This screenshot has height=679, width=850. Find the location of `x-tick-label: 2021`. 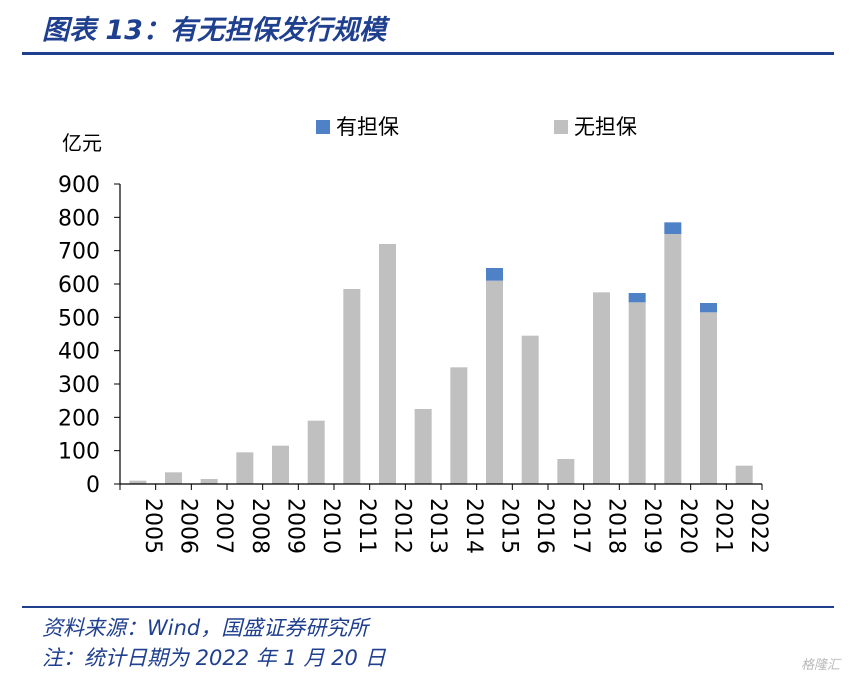

x-tick-label: 2021 is located at coordinates (723, 526).